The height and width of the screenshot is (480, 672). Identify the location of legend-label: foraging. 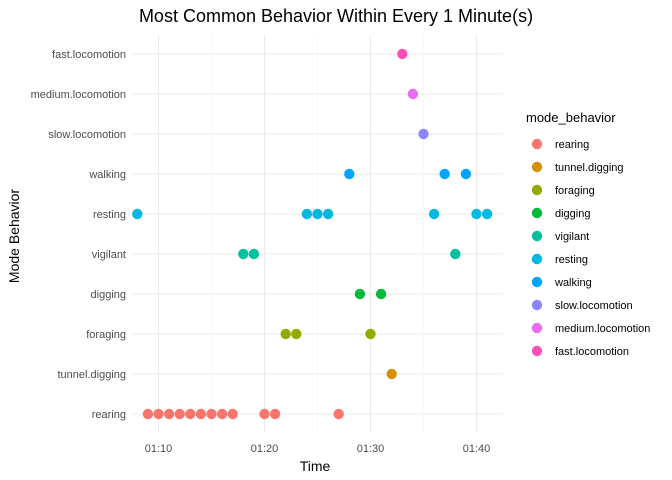
(575, 191).